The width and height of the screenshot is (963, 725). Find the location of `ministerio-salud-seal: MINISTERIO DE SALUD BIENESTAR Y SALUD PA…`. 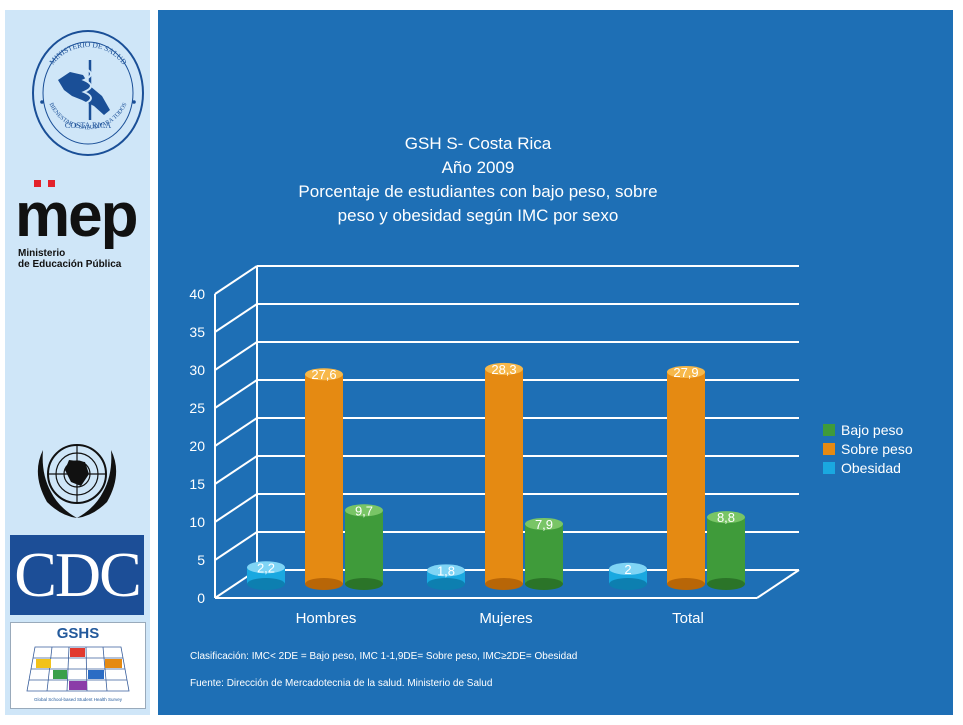

ministerio-salud-seal: MINISTERIO DE SALUD BIENESTAR Y SALUD PA… is located at coordinates (88, 93).